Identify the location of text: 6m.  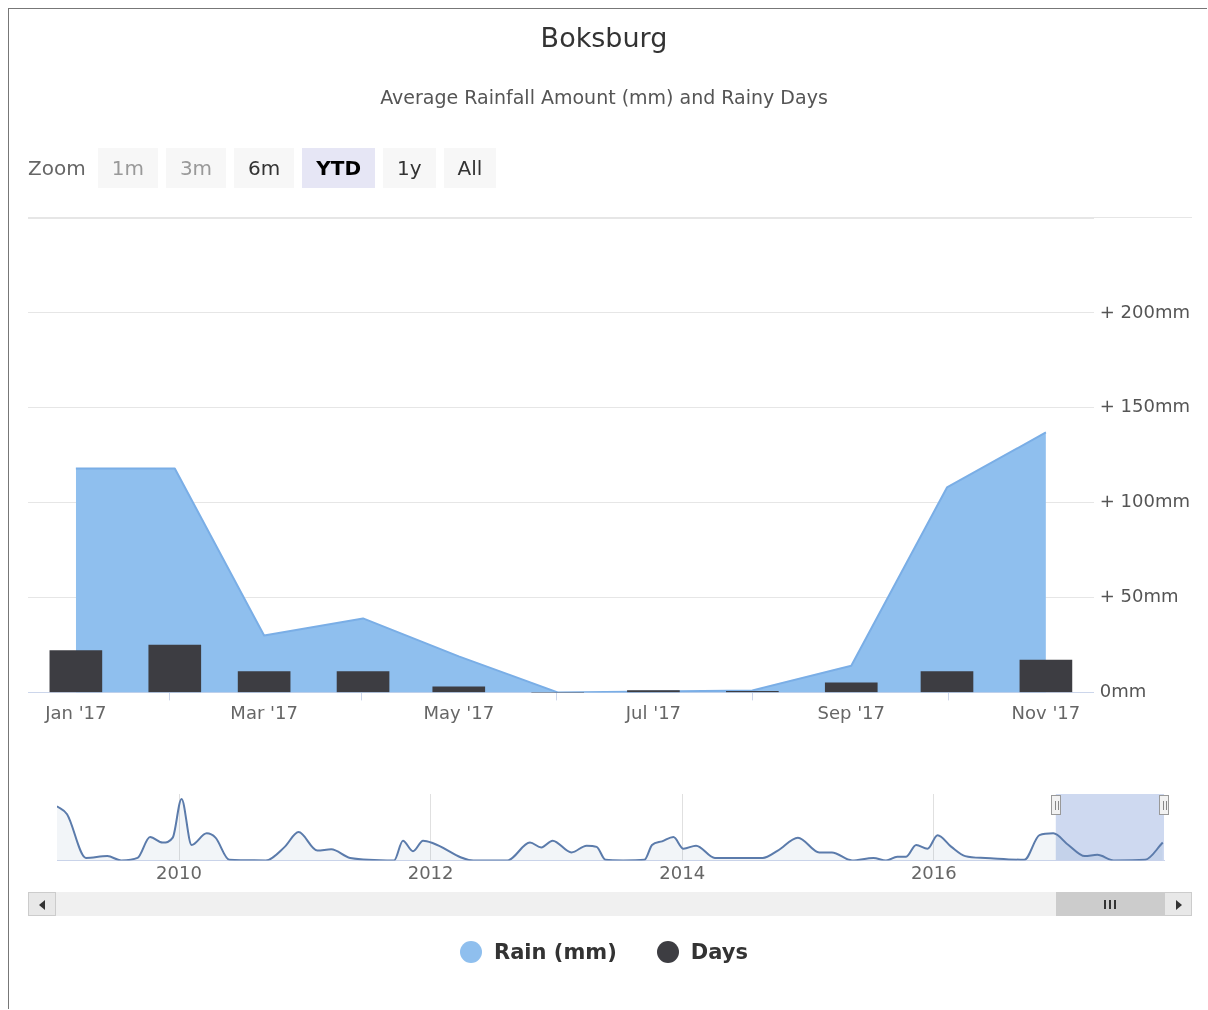
(264, 168).